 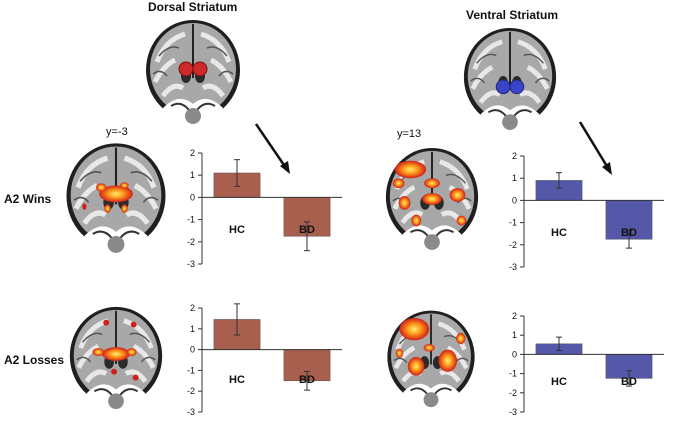 I want to click on arrow-ventral-icon, so click(x=595, y=148).